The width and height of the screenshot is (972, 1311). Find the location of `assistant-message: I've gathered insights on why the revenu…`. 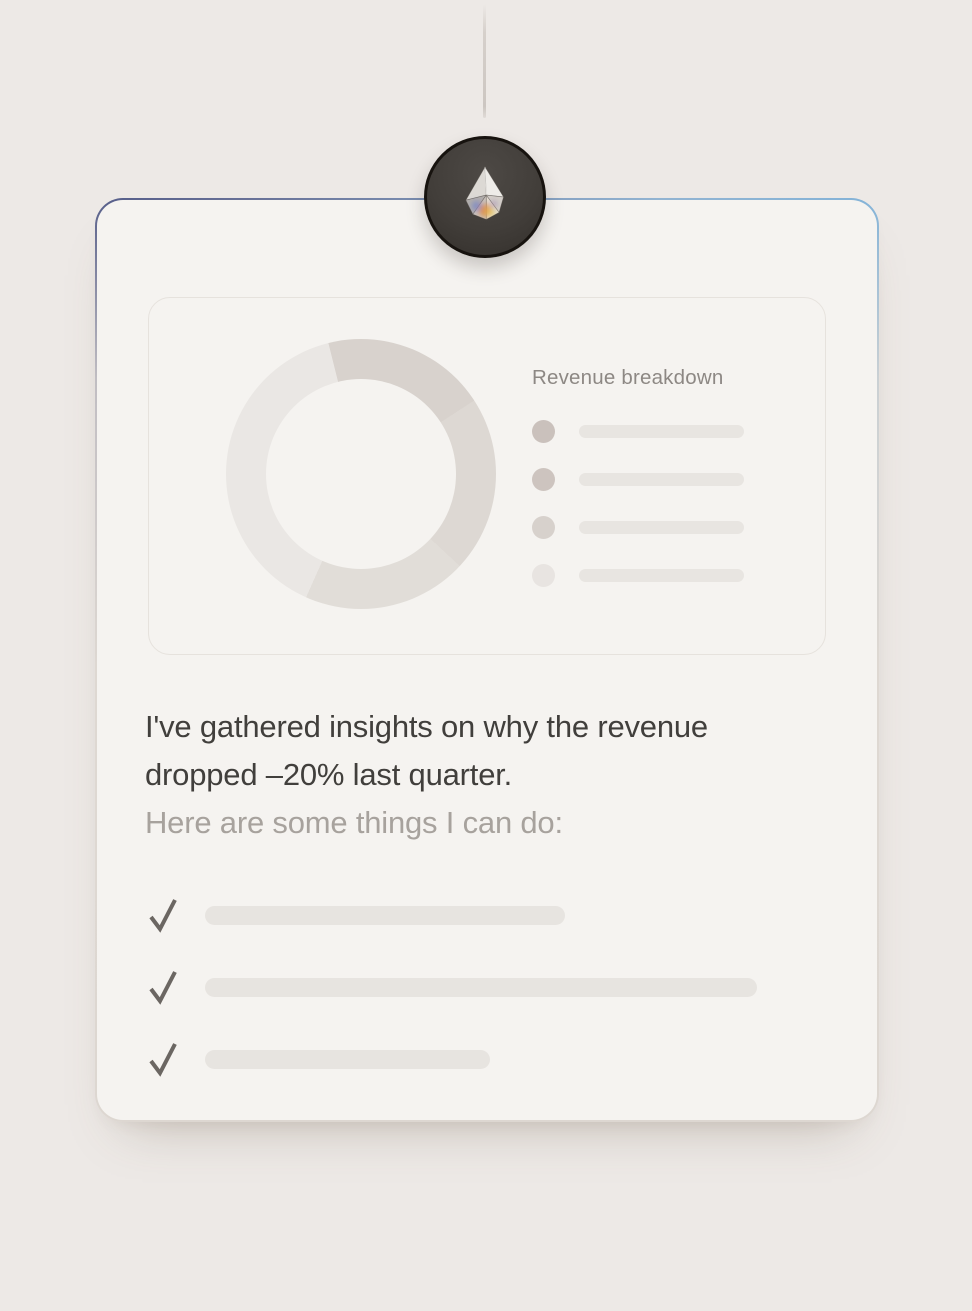

assistant-message: I've gathered insights on why the revenu… is located at coordinates (426, 775).